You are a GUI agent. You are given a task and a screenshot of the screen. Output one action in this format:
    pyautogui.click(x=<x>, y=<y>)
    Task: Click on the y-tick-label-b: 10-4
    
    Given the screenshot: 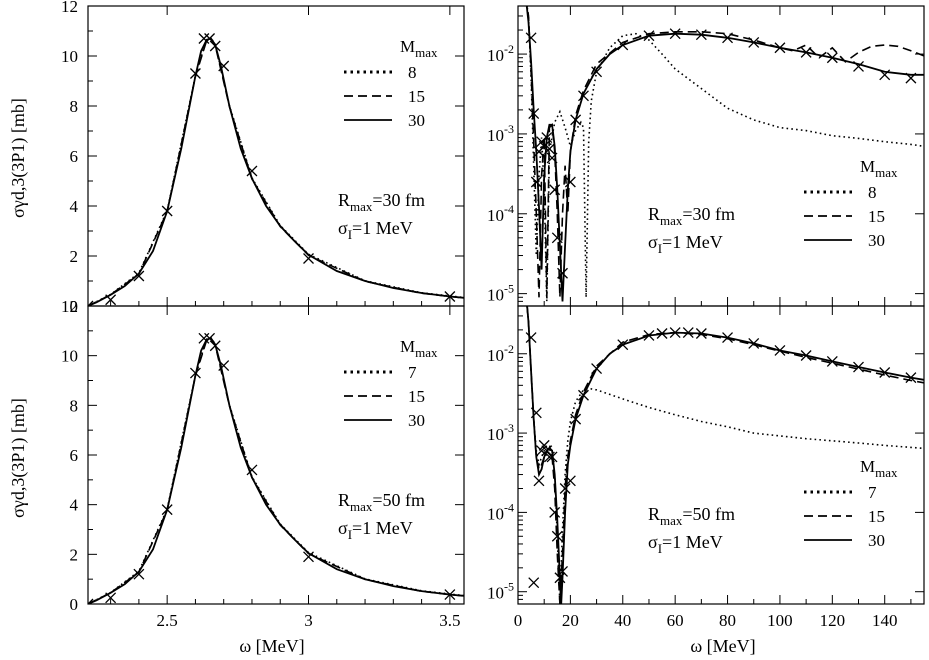 What is the action you would take?
    pyautogui.click(x=500, y=213)
    